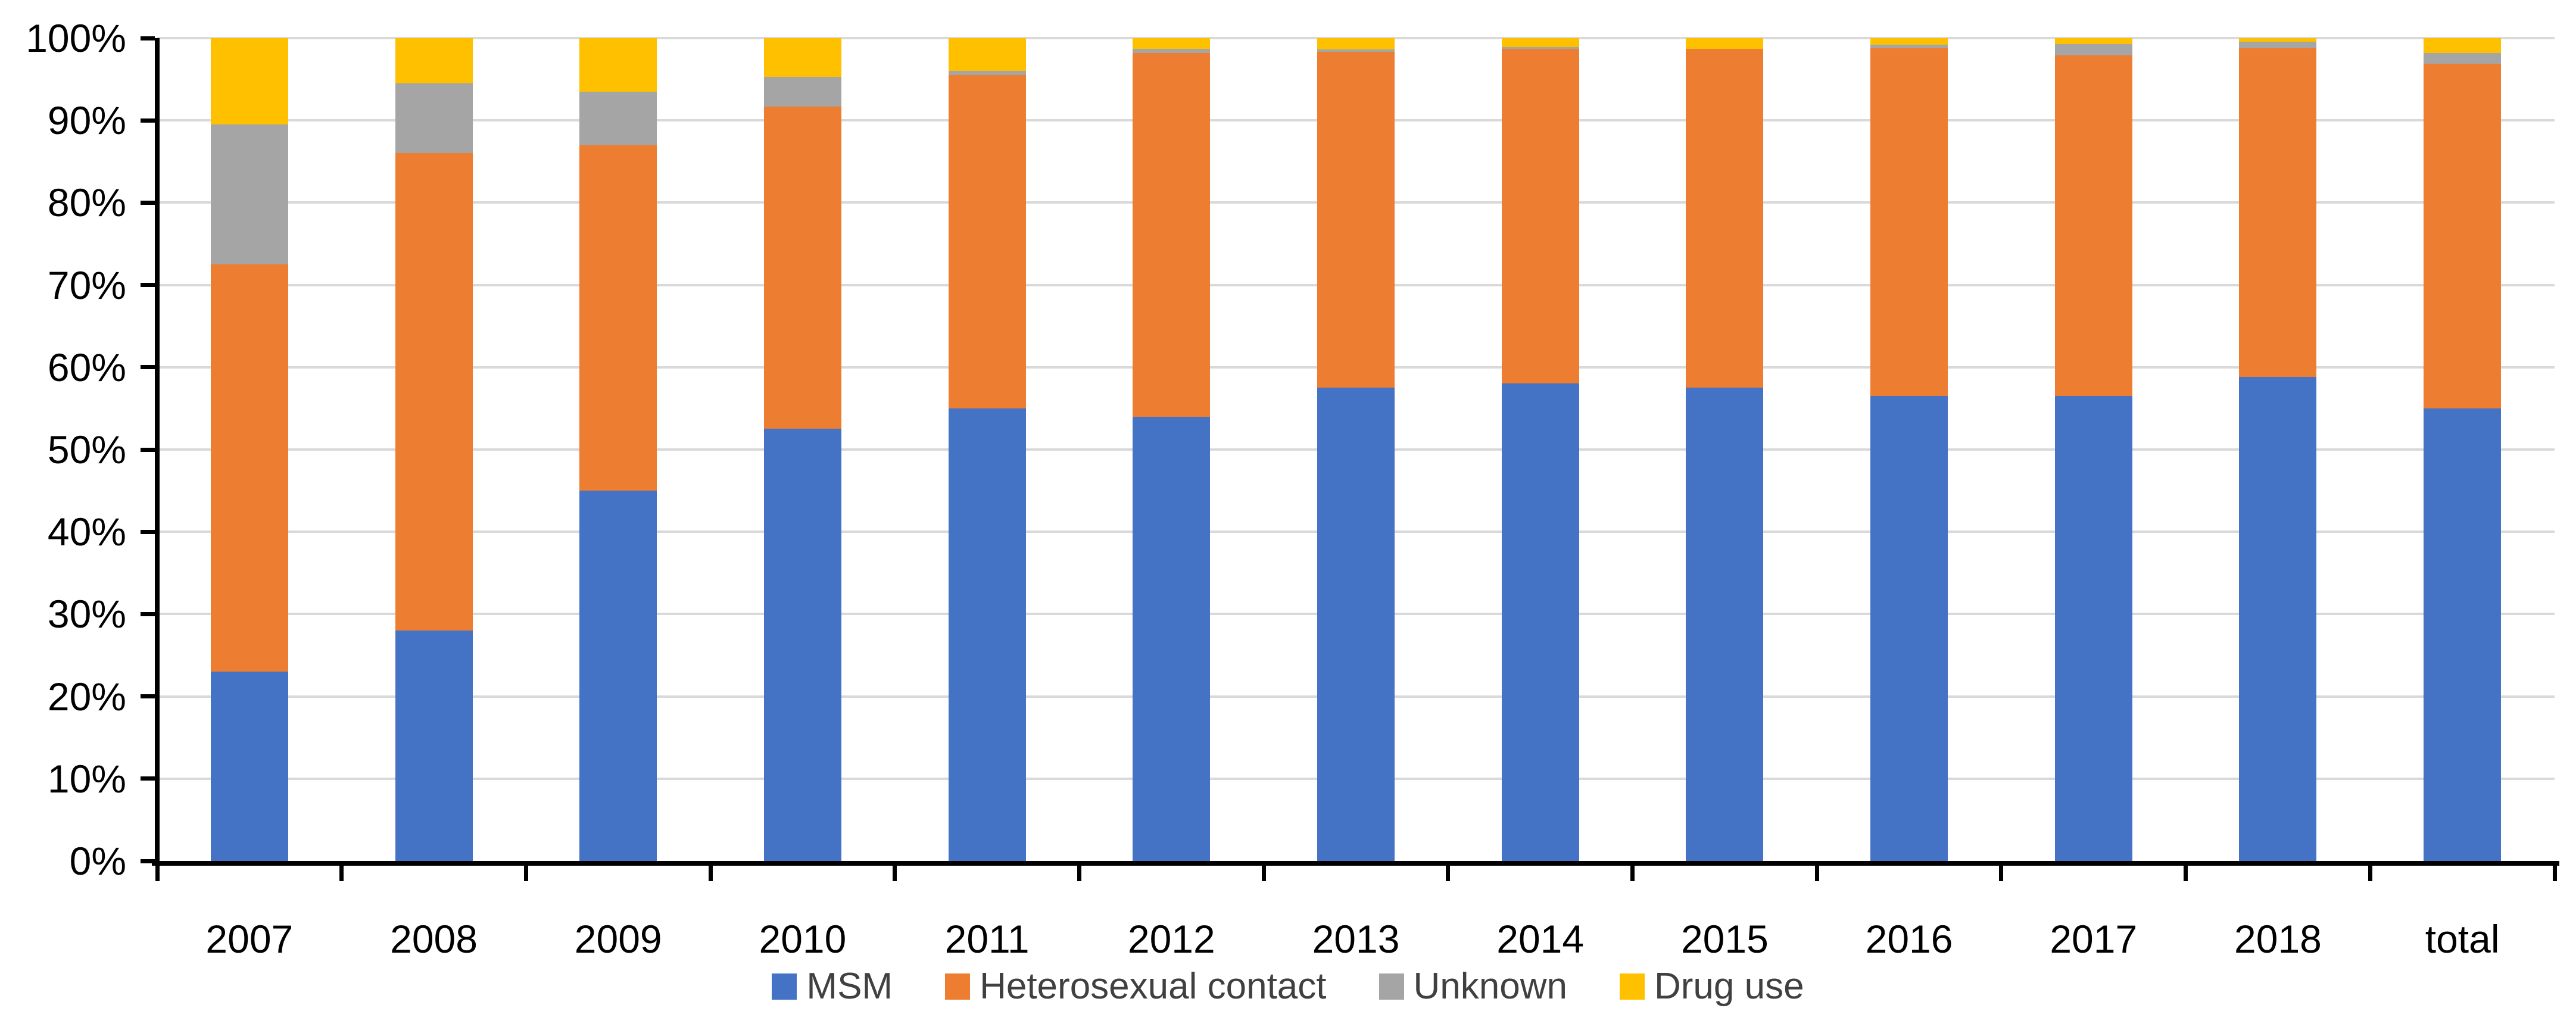 The height and width of the screenshot is (1036, 2576). I want to click on legend-item-msm: MSM, so click(832, 986).